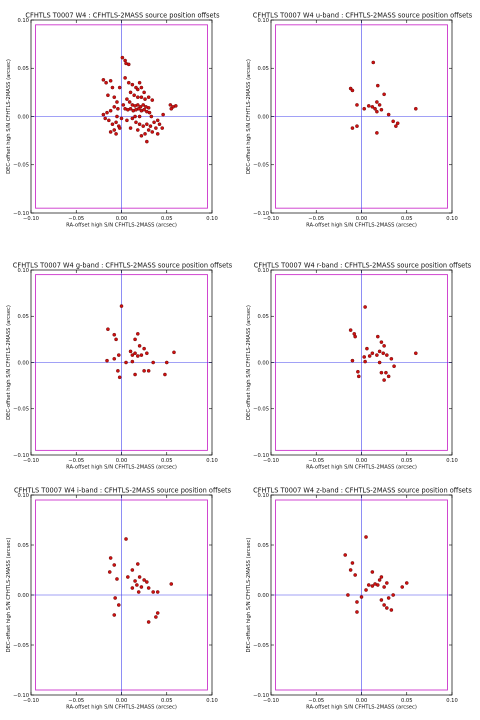 Image resolution: width=480 pixels, height=720 pixels. What do you see at coordinates (121, 226) in the screenshot?
I see `x-axis-label: RA-offset high S/N CFHTLS-2MASS (arcsec)` at bounding box center [121, 226].